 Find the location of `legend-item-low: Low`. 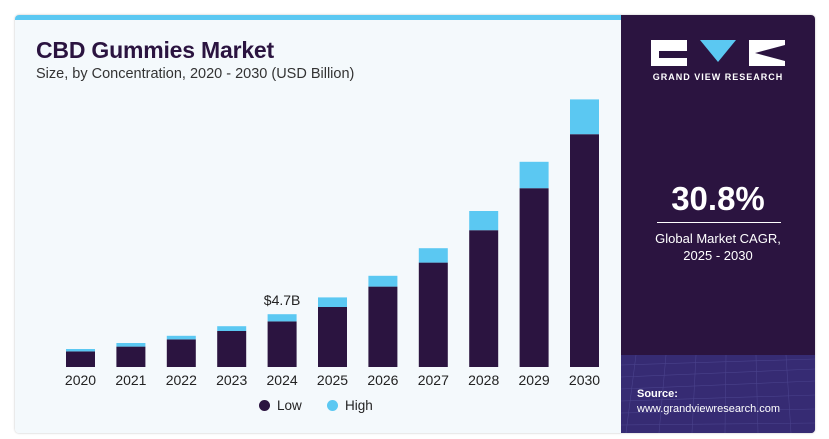

legend-item-low: Low is located at coordinates (280, 405).